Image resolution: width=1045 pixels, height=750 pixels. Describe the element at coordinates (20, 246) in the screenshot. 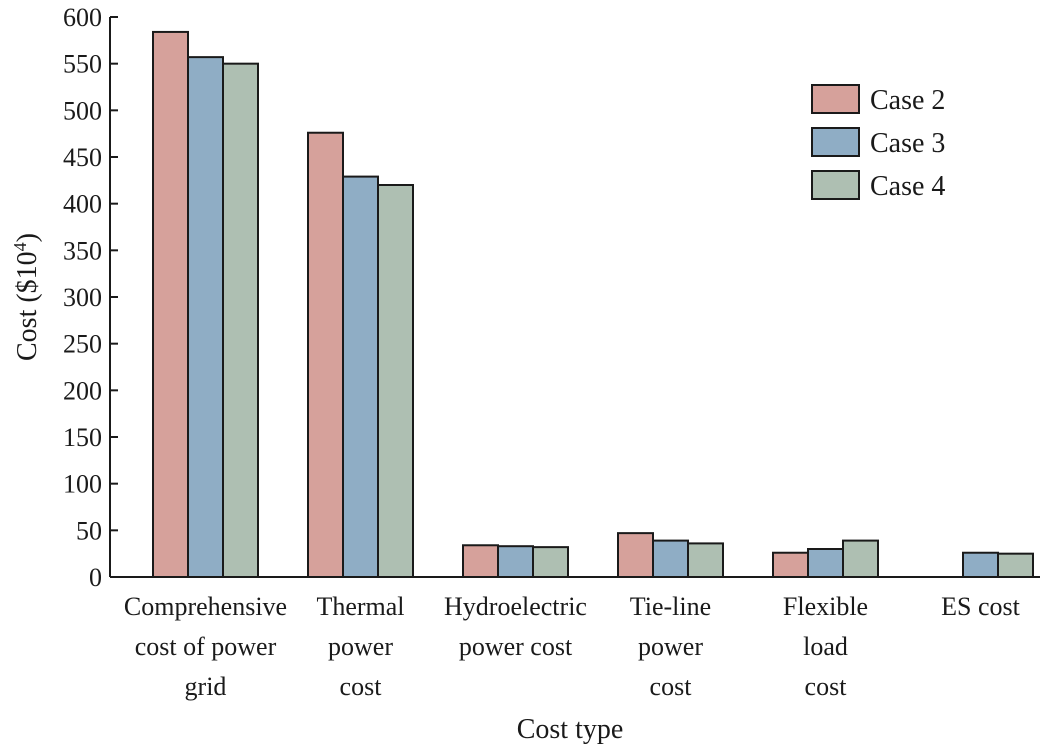

I see `y-axis-title-superscript: 4` at that location.